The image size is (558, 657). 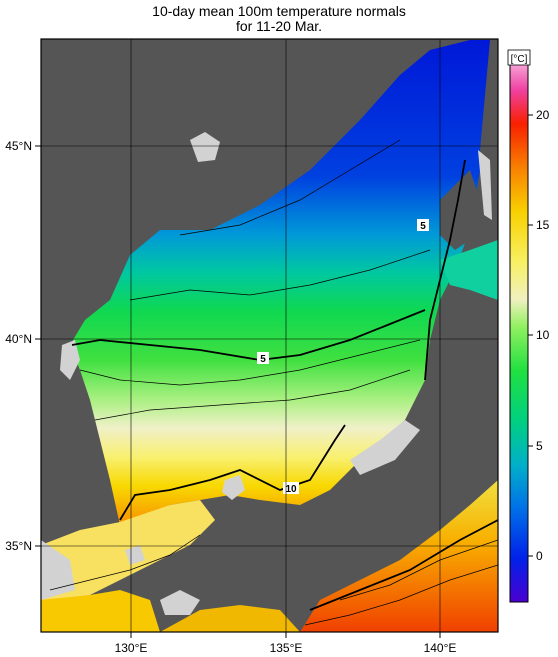 What do you see at coordinates (131, 648) in the screenshot?
I see `x-tick-130e: 130°E` at bounding box center [131, 648].